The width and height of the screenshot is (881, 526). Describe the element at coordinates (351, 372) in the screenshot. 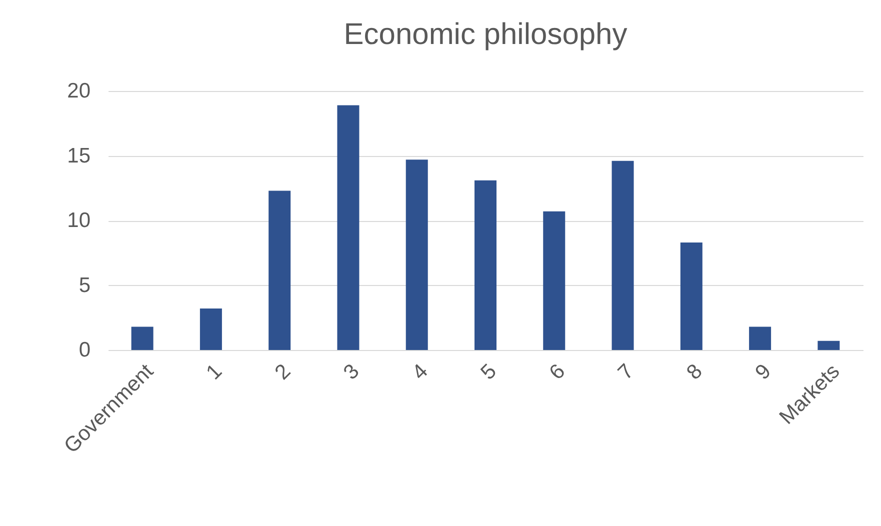

I see `x-tick-label: 3` at that location.